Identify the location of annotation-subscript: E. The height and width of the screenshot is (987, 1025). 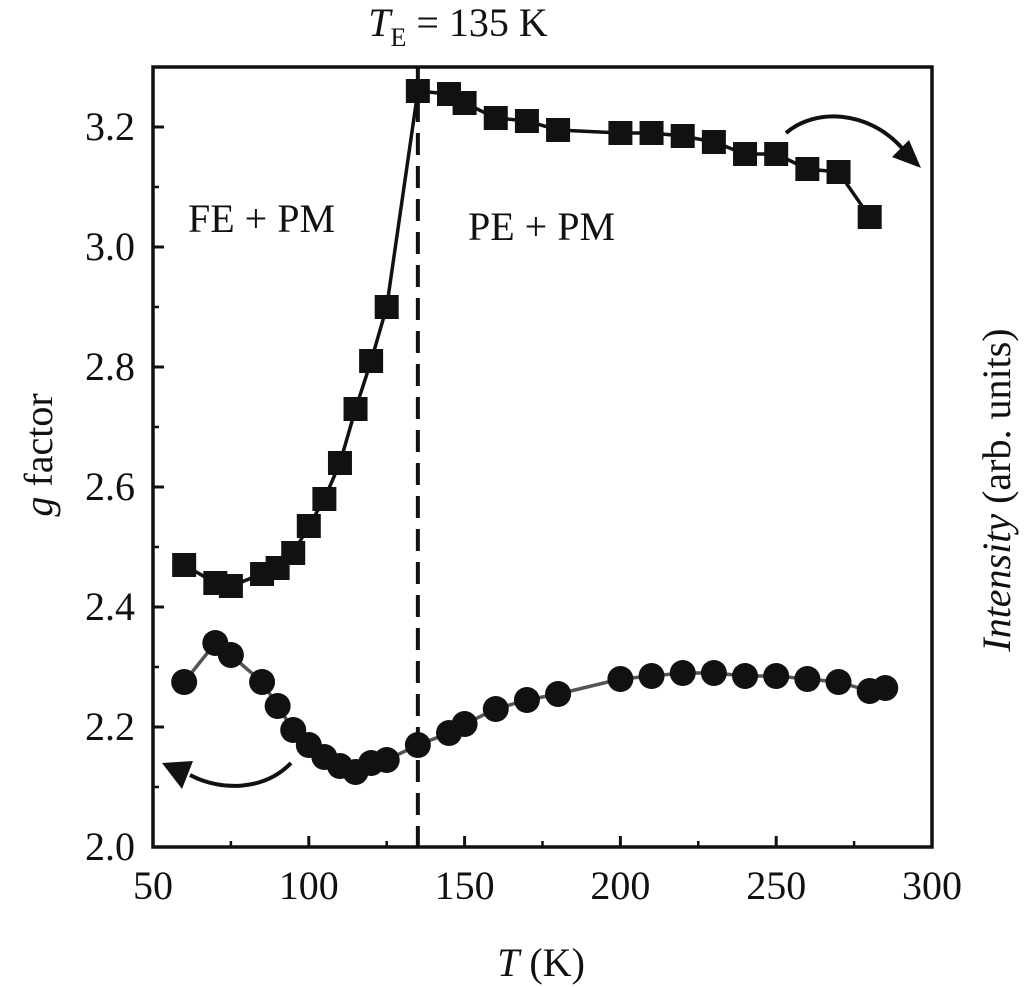
(398, 37).